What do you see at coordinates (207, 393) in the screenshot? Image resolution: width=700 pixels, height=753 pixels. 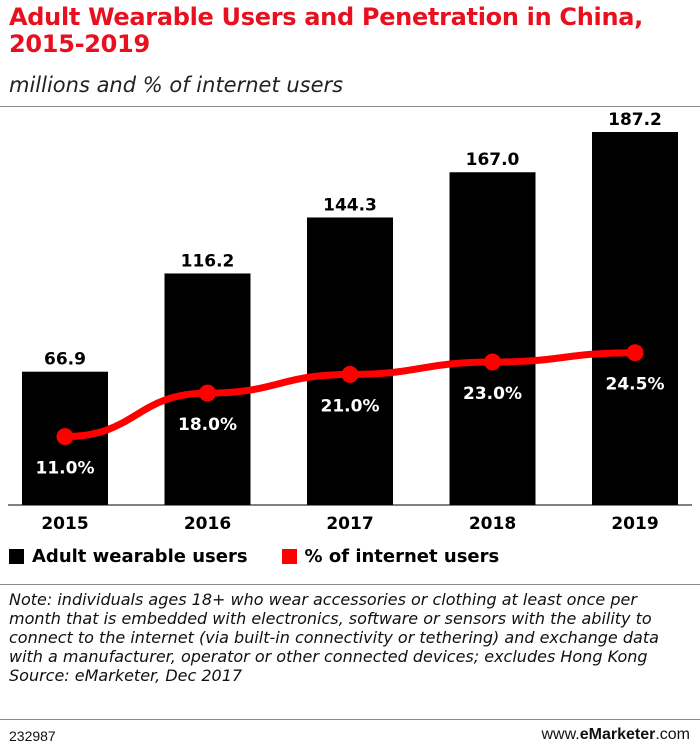 I see `line-point-2016` at bounding box center [207, 393].